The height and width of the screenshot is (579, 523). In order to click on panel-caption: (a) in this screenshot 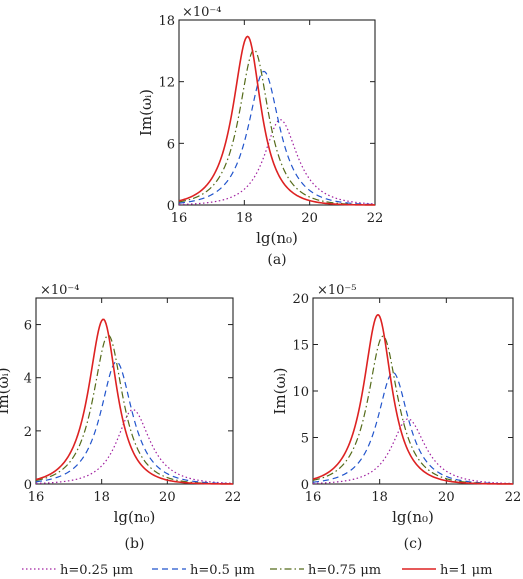, I will do `click(276, 260)`.